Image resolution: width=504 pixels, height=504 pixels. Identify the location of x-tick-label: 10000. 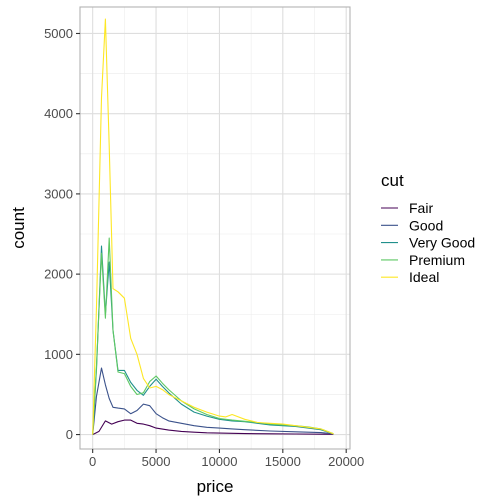
(219, 461).